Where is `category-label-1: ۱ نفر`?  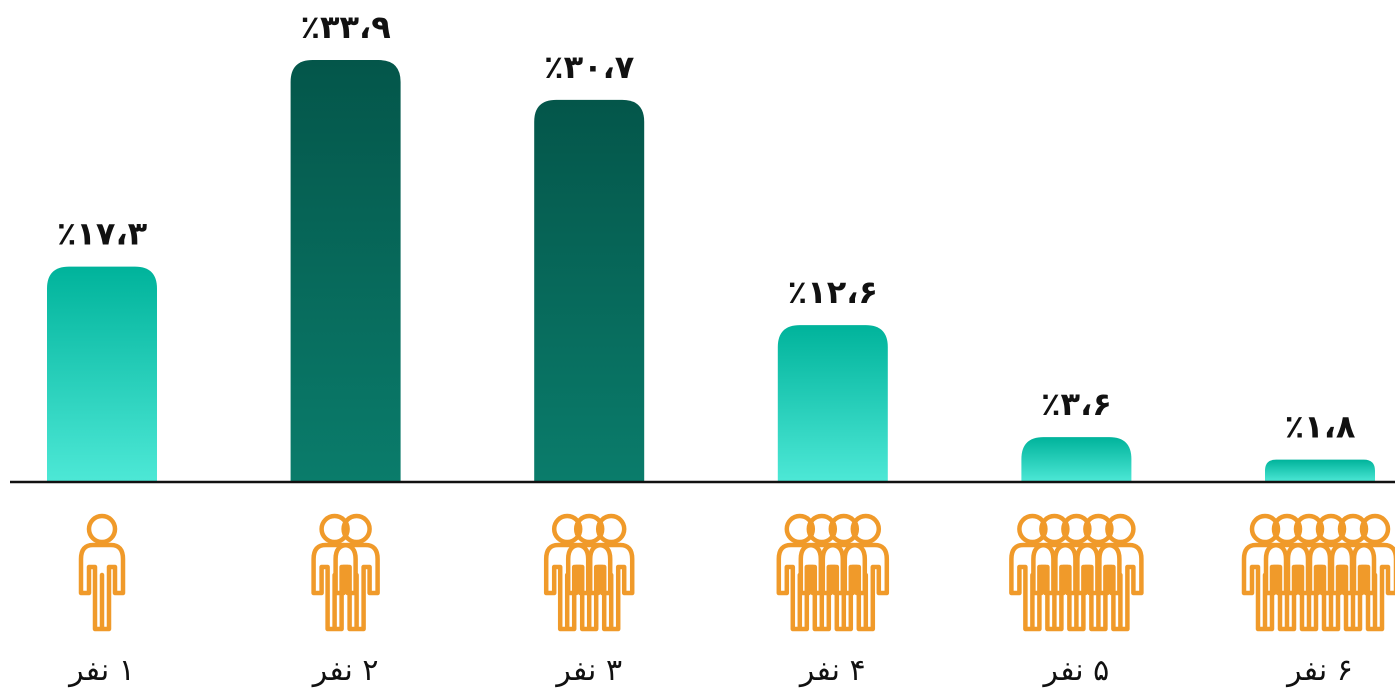 category-label-1: ۱ نفر is located at coordinates (101, 670).